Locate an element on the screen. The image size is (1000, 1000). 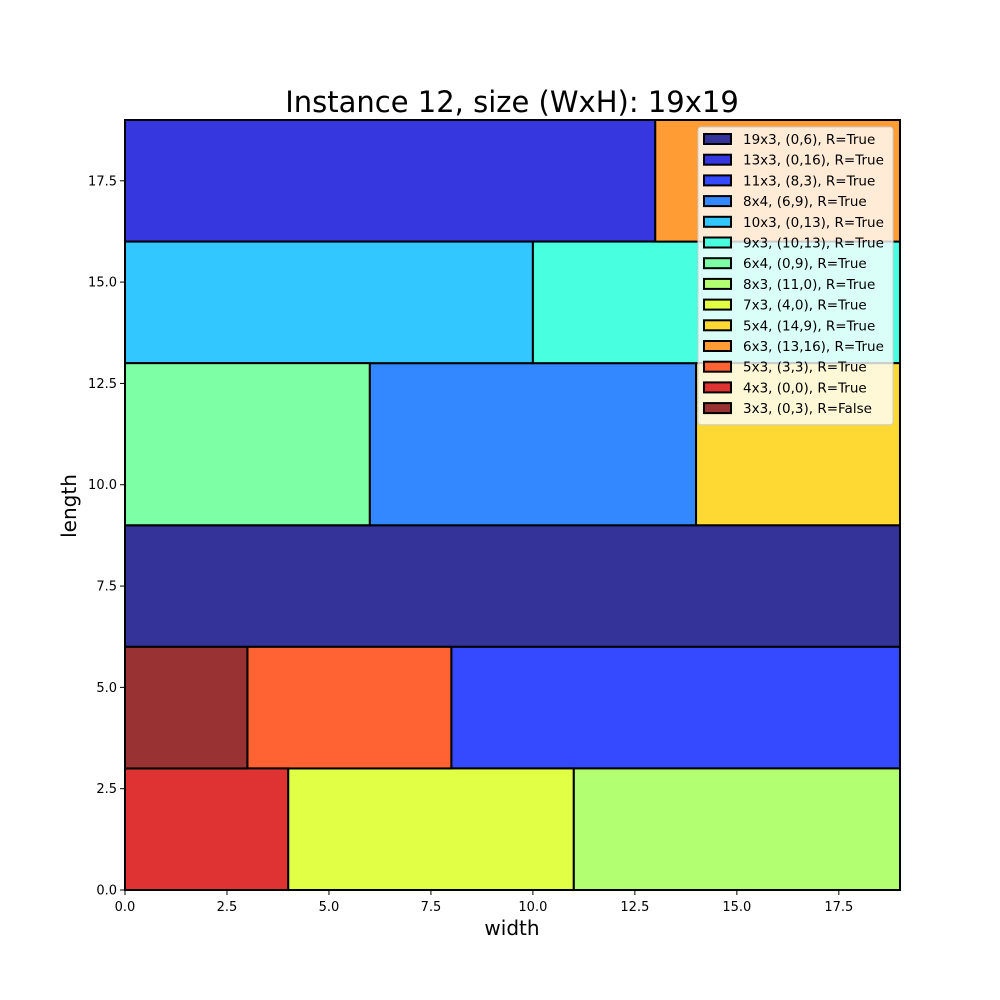
y-tick-label: 5.0 is located at coordinates (106, 688).